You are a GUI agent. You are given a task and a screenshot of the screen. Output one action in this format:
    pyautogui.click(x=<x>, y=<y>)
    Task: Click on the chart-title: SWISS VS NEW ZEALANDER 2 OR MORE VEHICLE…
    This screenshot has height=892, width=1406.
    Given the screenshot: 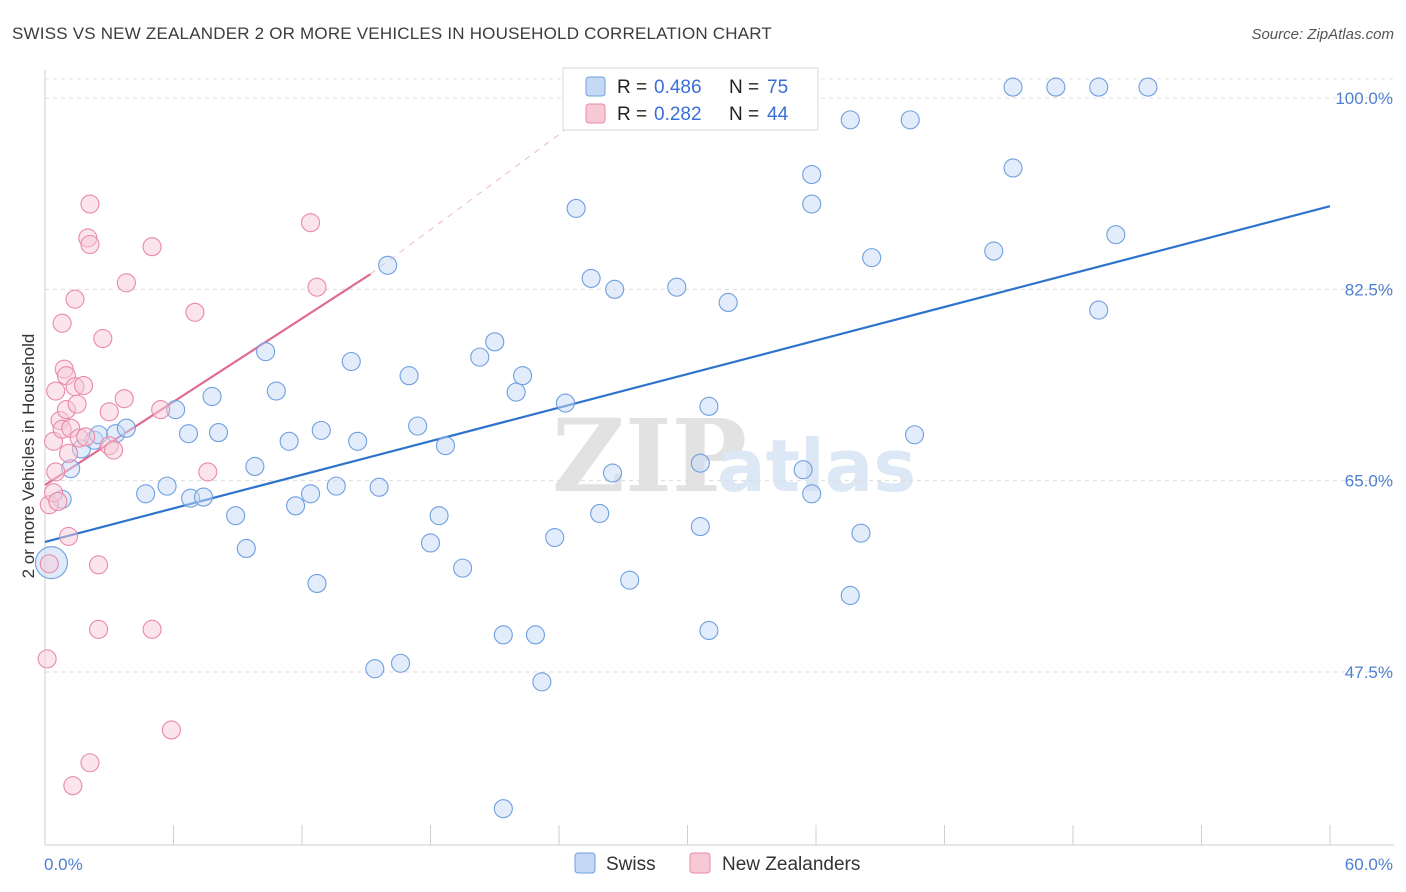 What is the action you would take?
    pyautogui.click(x=392, y=33)
    